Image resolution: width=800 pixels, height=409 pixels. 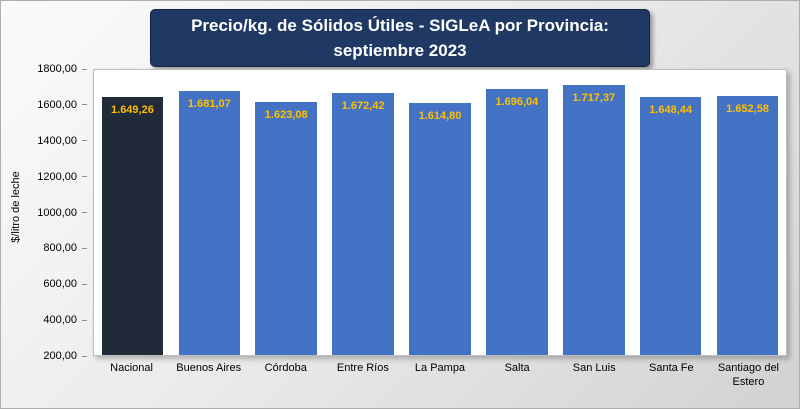 I want to click on bar-slot: 1.652,58, so click(x=747, y=212).